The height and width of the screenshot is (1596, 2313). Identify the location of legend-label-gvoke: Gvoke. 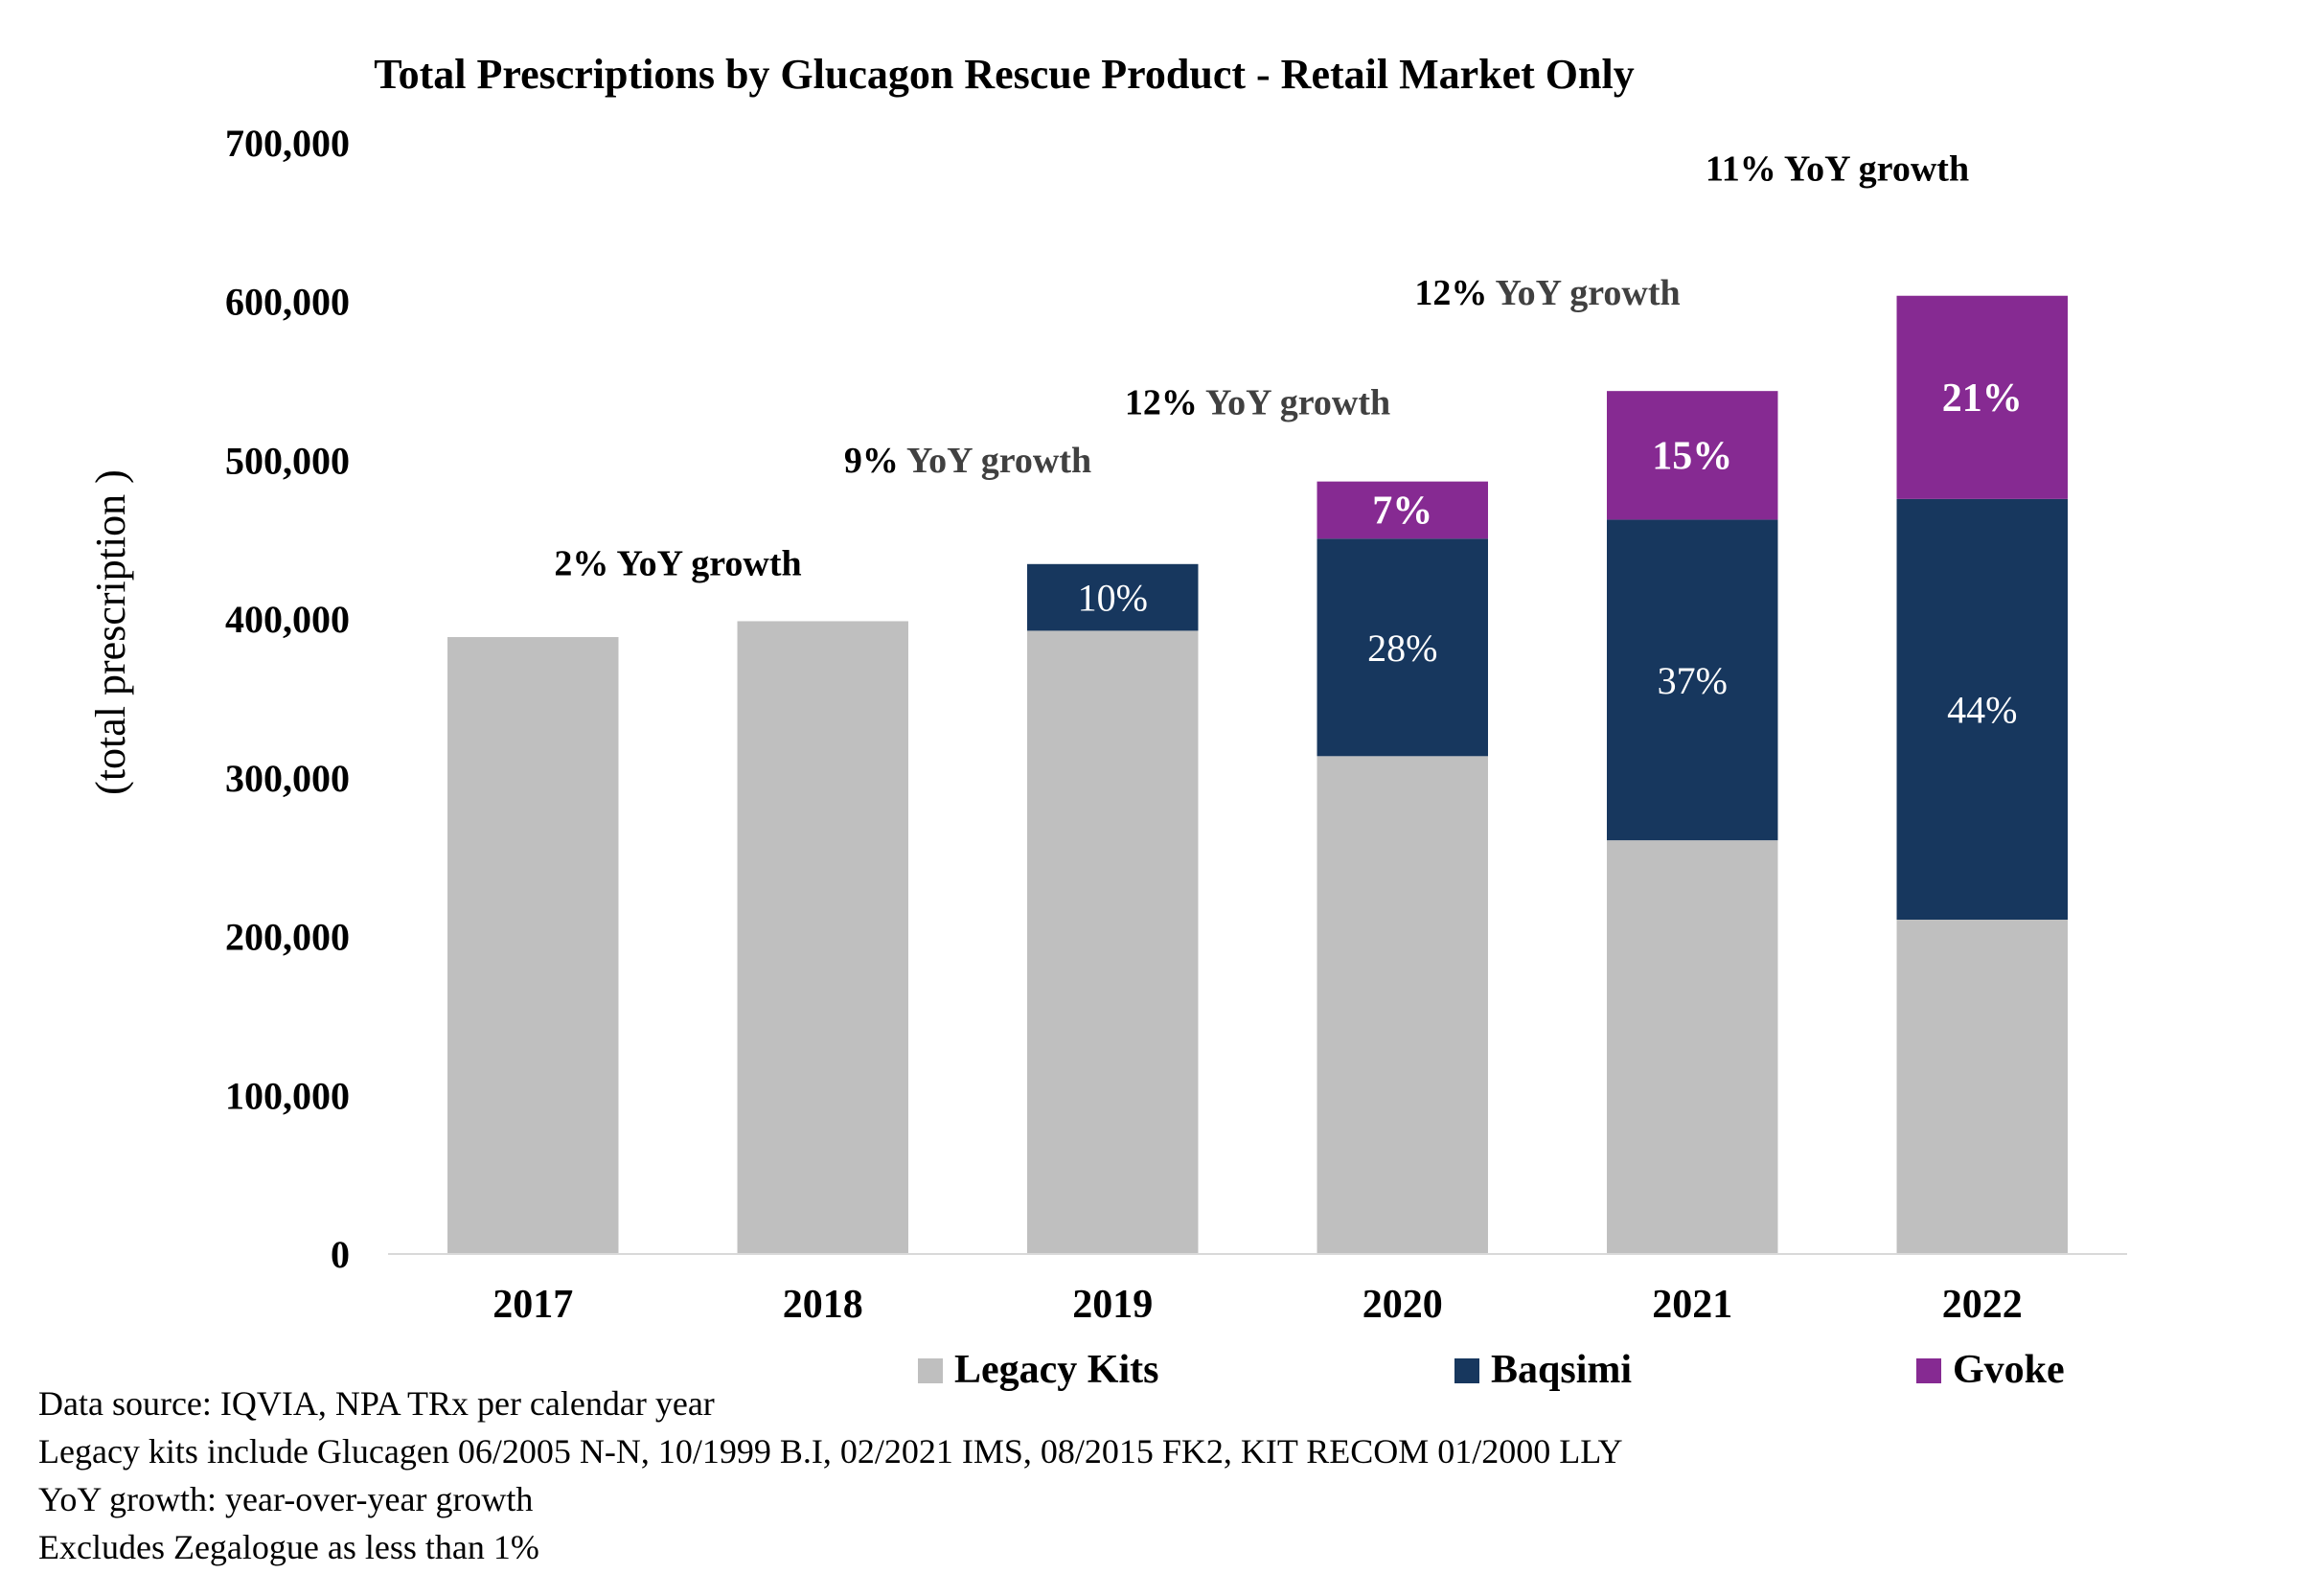
(2009, 1370).